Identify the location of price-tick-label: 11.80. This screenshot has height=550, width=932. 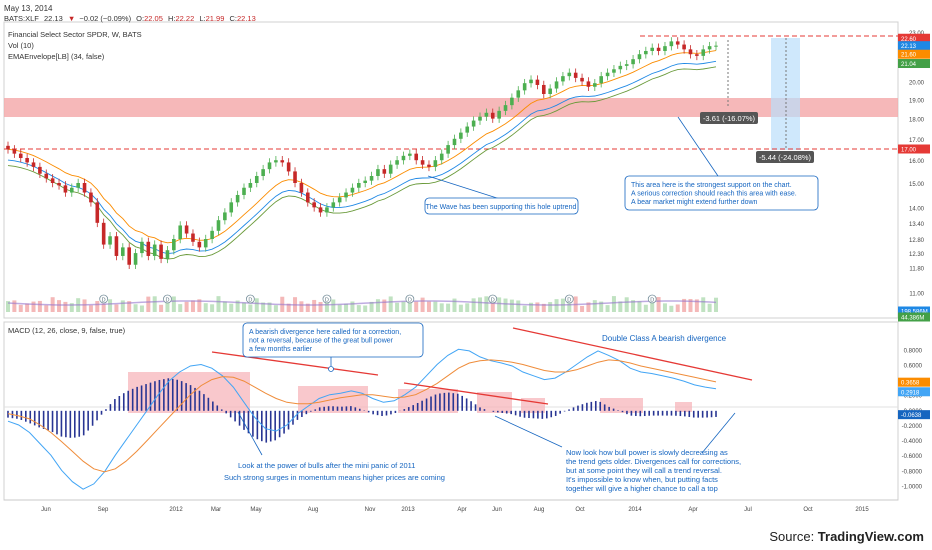
(916, 270).